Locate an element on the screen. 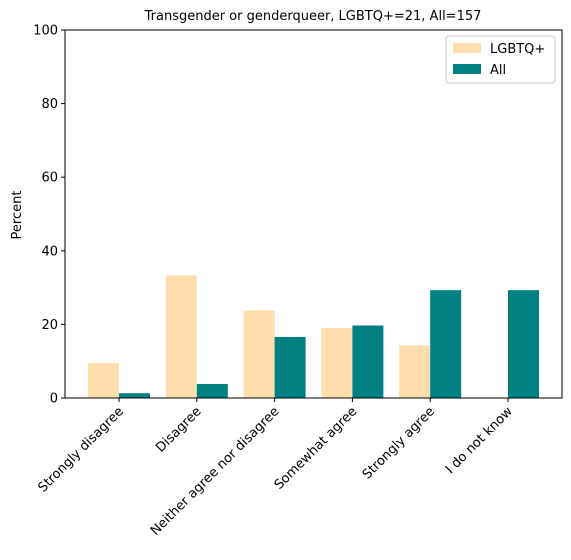  legend-swatch-lgbtq- is located at coordinates (467, 48).